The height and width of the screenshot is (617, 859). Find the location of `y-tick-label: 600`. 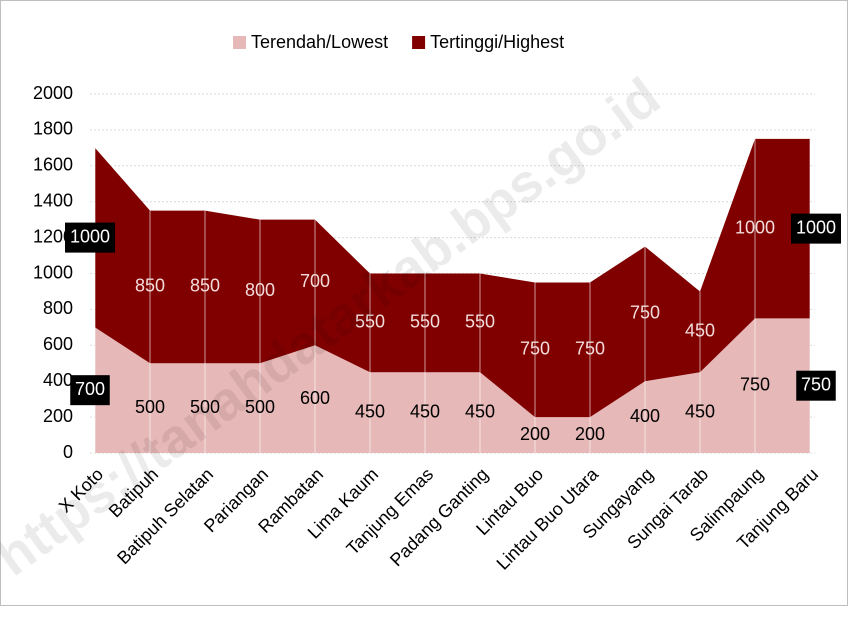

y-tick-label: 600 is located at coordinates (58, 344).